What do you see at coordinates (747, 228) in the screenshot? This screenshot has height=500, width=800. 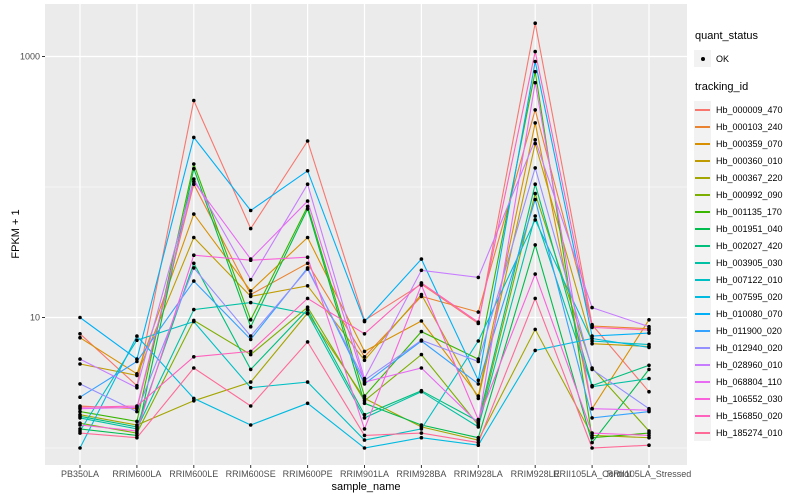 I see `legend-entry-Hb_001951_040: Hb_001951_040` at bounding box center [747, 228].